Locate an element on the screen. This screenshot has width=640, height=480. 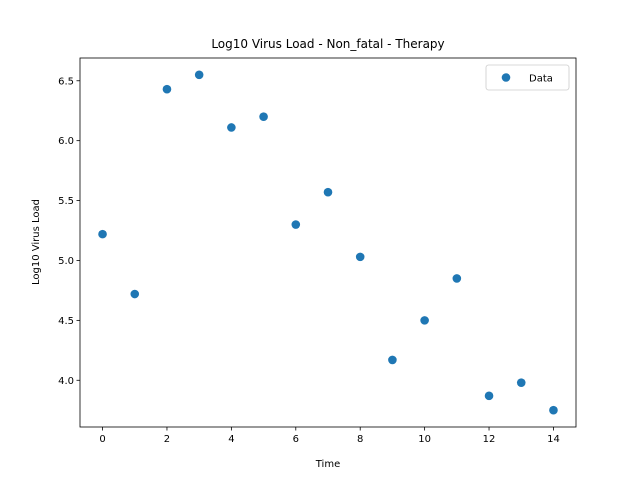
x-tick-label: 6 is located at coordinates (296, 439).